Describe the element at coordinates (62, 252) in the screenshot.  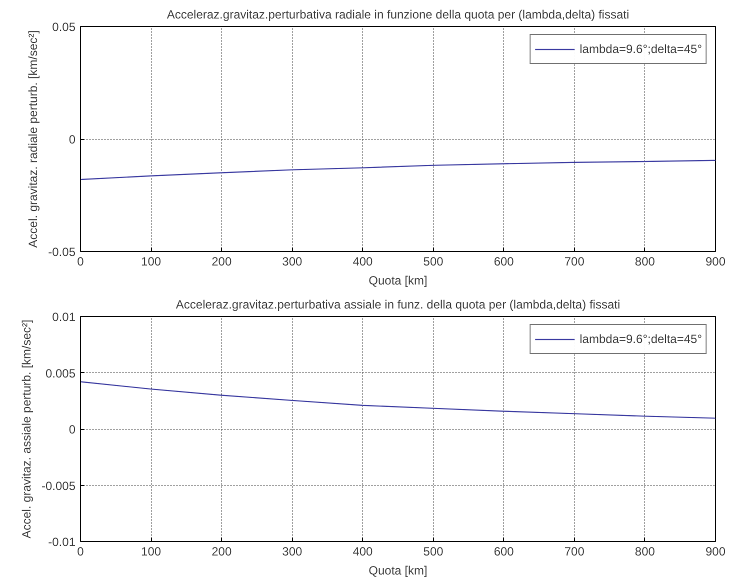
I see `y-tick-label: -0.05` at that location.